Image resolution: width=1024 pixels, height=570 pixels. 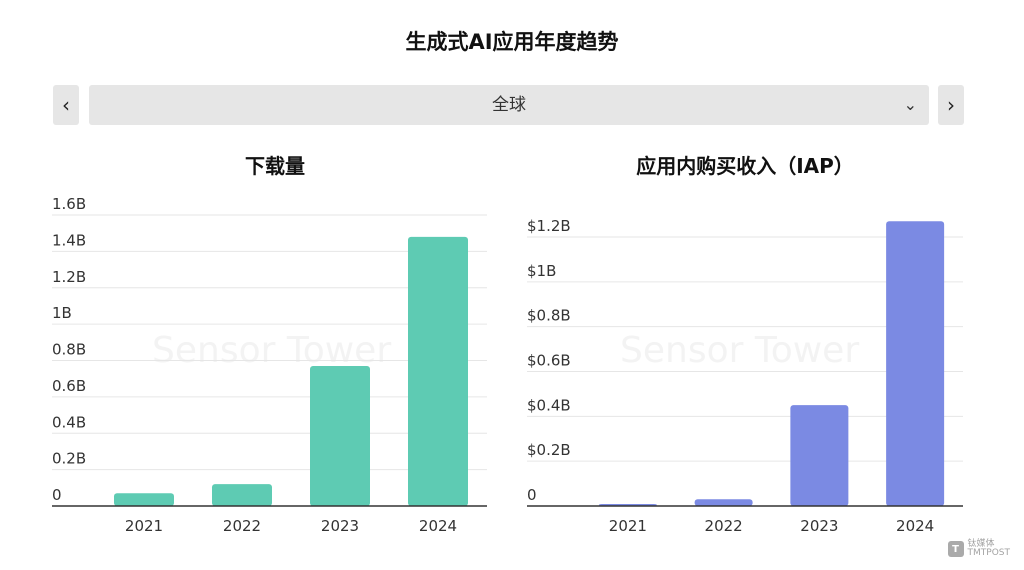 I want to click on tmtpost-logo: T 钛媒体 TMTPOST, so click(x=978, y=548).